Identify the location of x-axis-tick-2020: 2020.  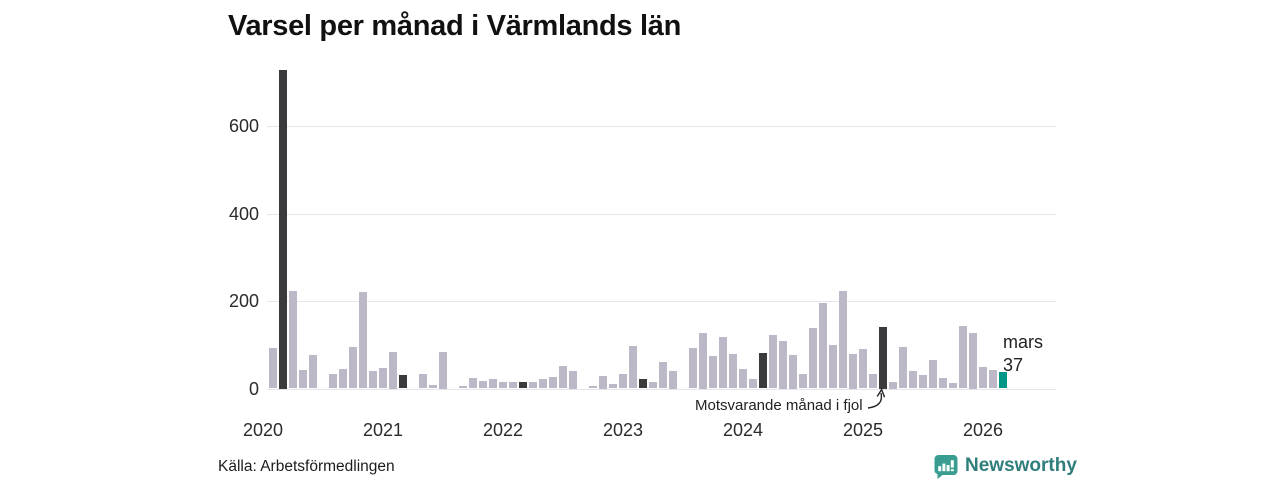
(263, 430).